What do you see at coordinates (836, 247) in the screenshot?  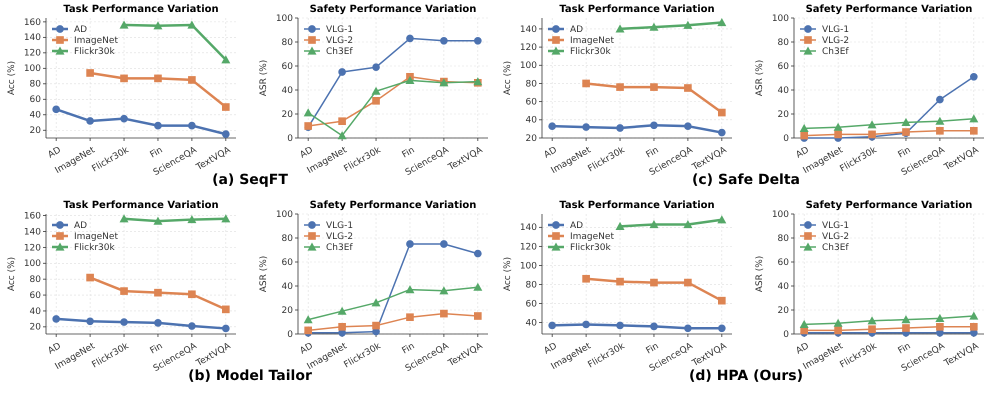 I see `legend-label: Ch3Ef` at bounding box center [836, 247].